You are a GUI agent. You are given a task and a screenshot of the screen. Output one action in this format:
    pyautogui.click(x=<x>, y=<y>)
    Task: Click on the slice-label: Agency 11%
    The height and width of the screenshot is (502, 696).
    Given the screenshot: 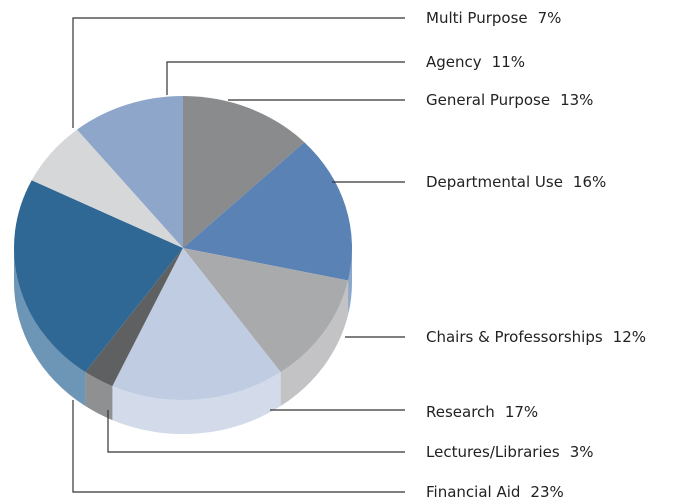 What is the action you would take?
    pyautogui.click(x=475, y=62)
    